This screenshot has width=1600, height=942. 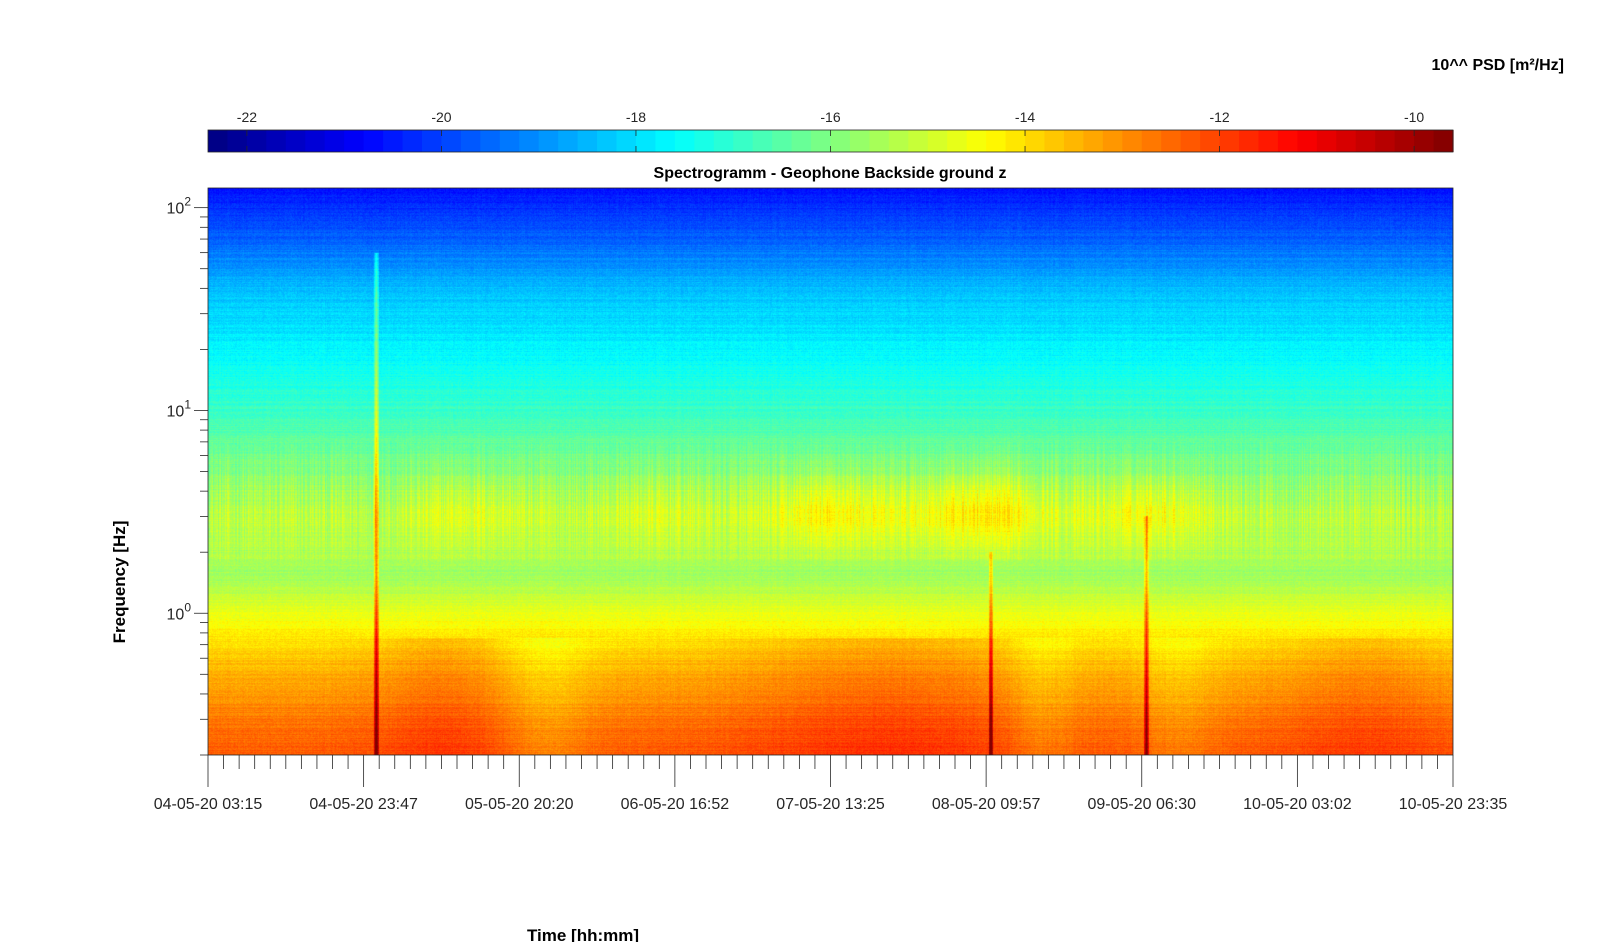 What do you see at coordinates (441, 117) in the screenshot?
I see `colorbar-tick-label: -20` at bounding box center [441, 117].